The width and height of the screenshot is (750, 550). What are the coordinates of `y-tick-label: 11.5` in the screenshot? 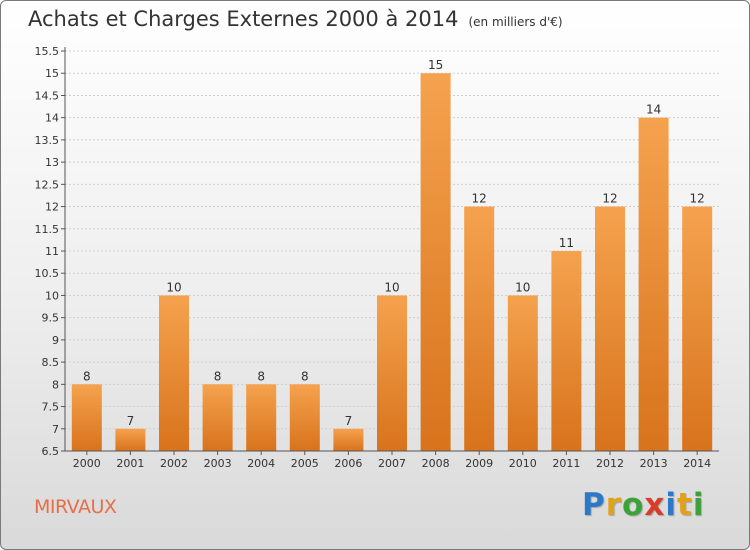 It's located at (47, 229).